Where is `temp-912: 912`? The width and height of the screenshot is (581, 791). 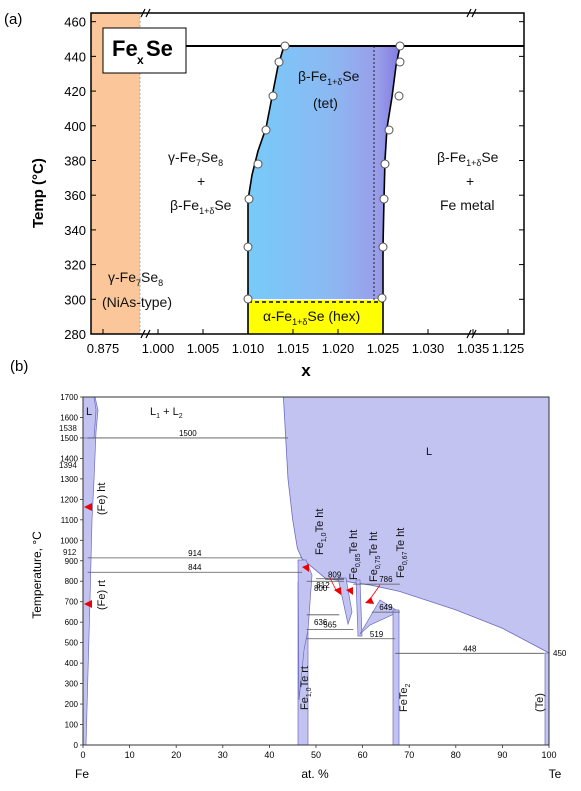 temp-912: 912 is located at coordinates (70, 552).